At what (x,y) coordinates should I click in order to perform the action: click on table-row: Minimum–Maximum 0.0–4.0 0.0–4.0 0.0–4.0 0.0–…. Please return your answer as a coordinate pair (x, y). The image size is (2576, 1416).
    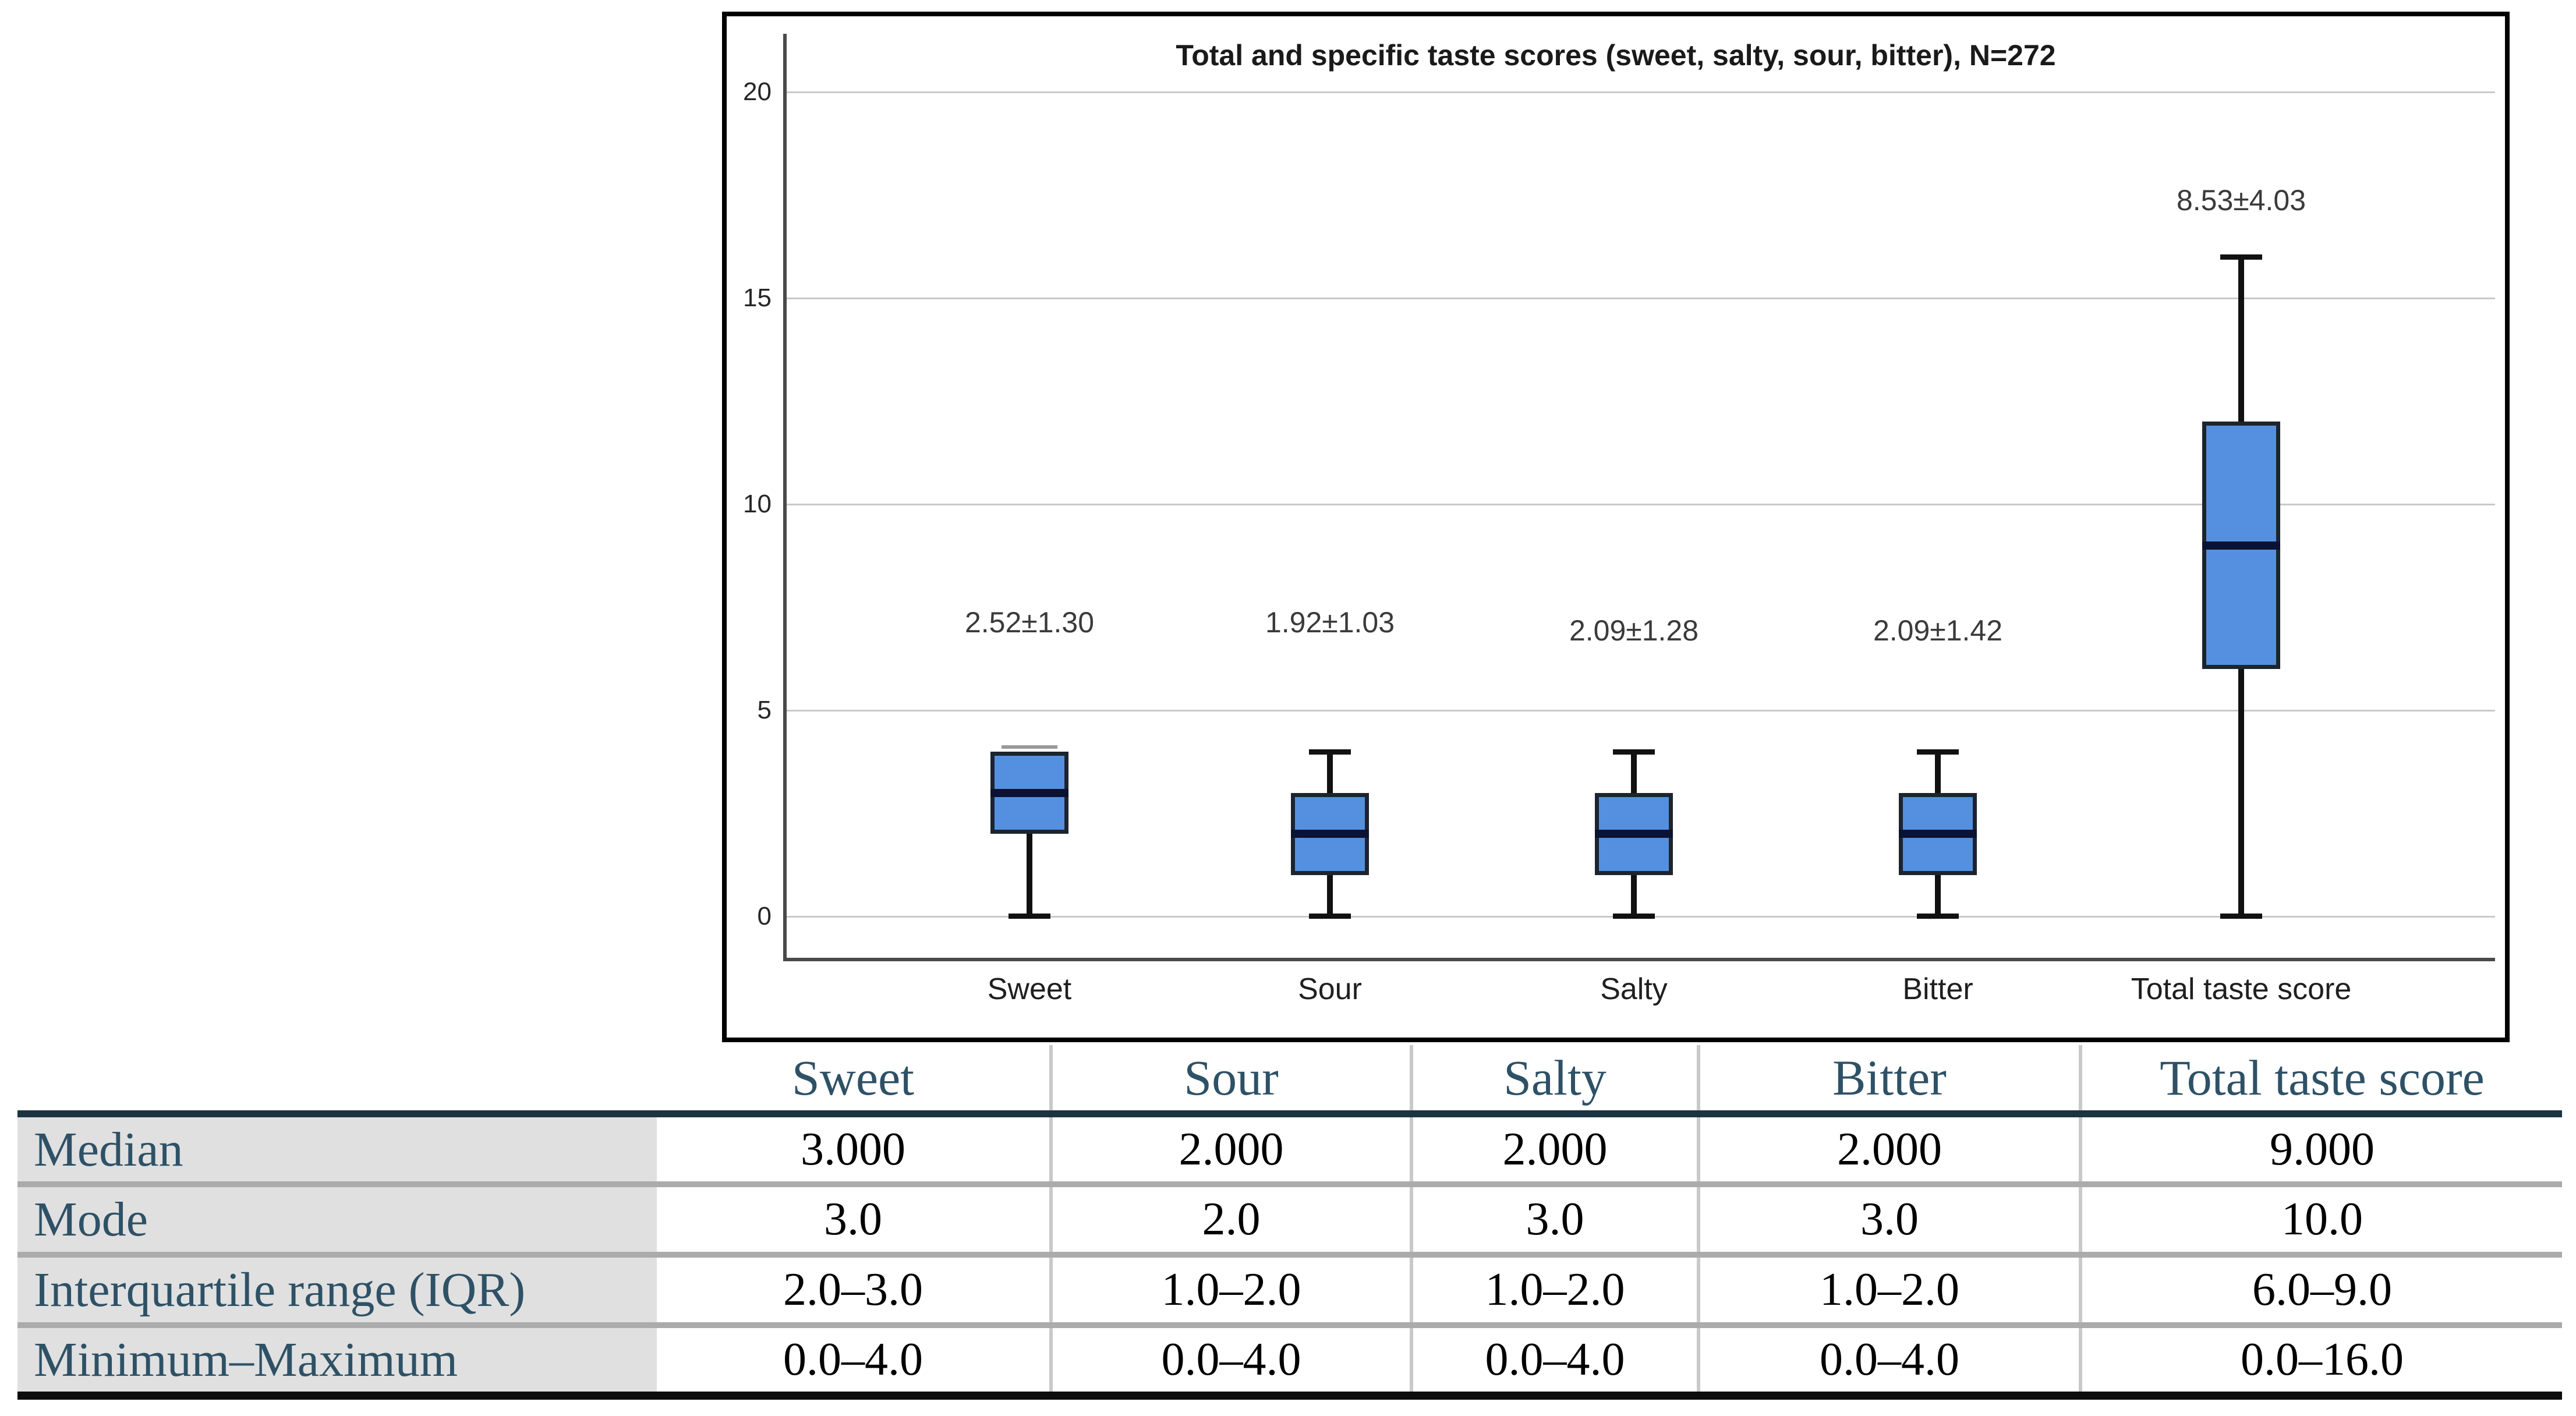
    Looking at the image, I should click on (1290, 1362).